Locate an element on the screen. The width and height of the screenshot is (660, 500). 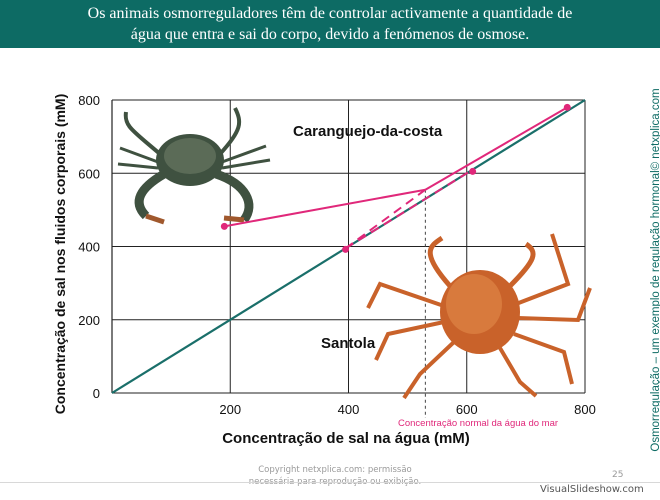
page-number: 25 is located at coordinates (618, 475).